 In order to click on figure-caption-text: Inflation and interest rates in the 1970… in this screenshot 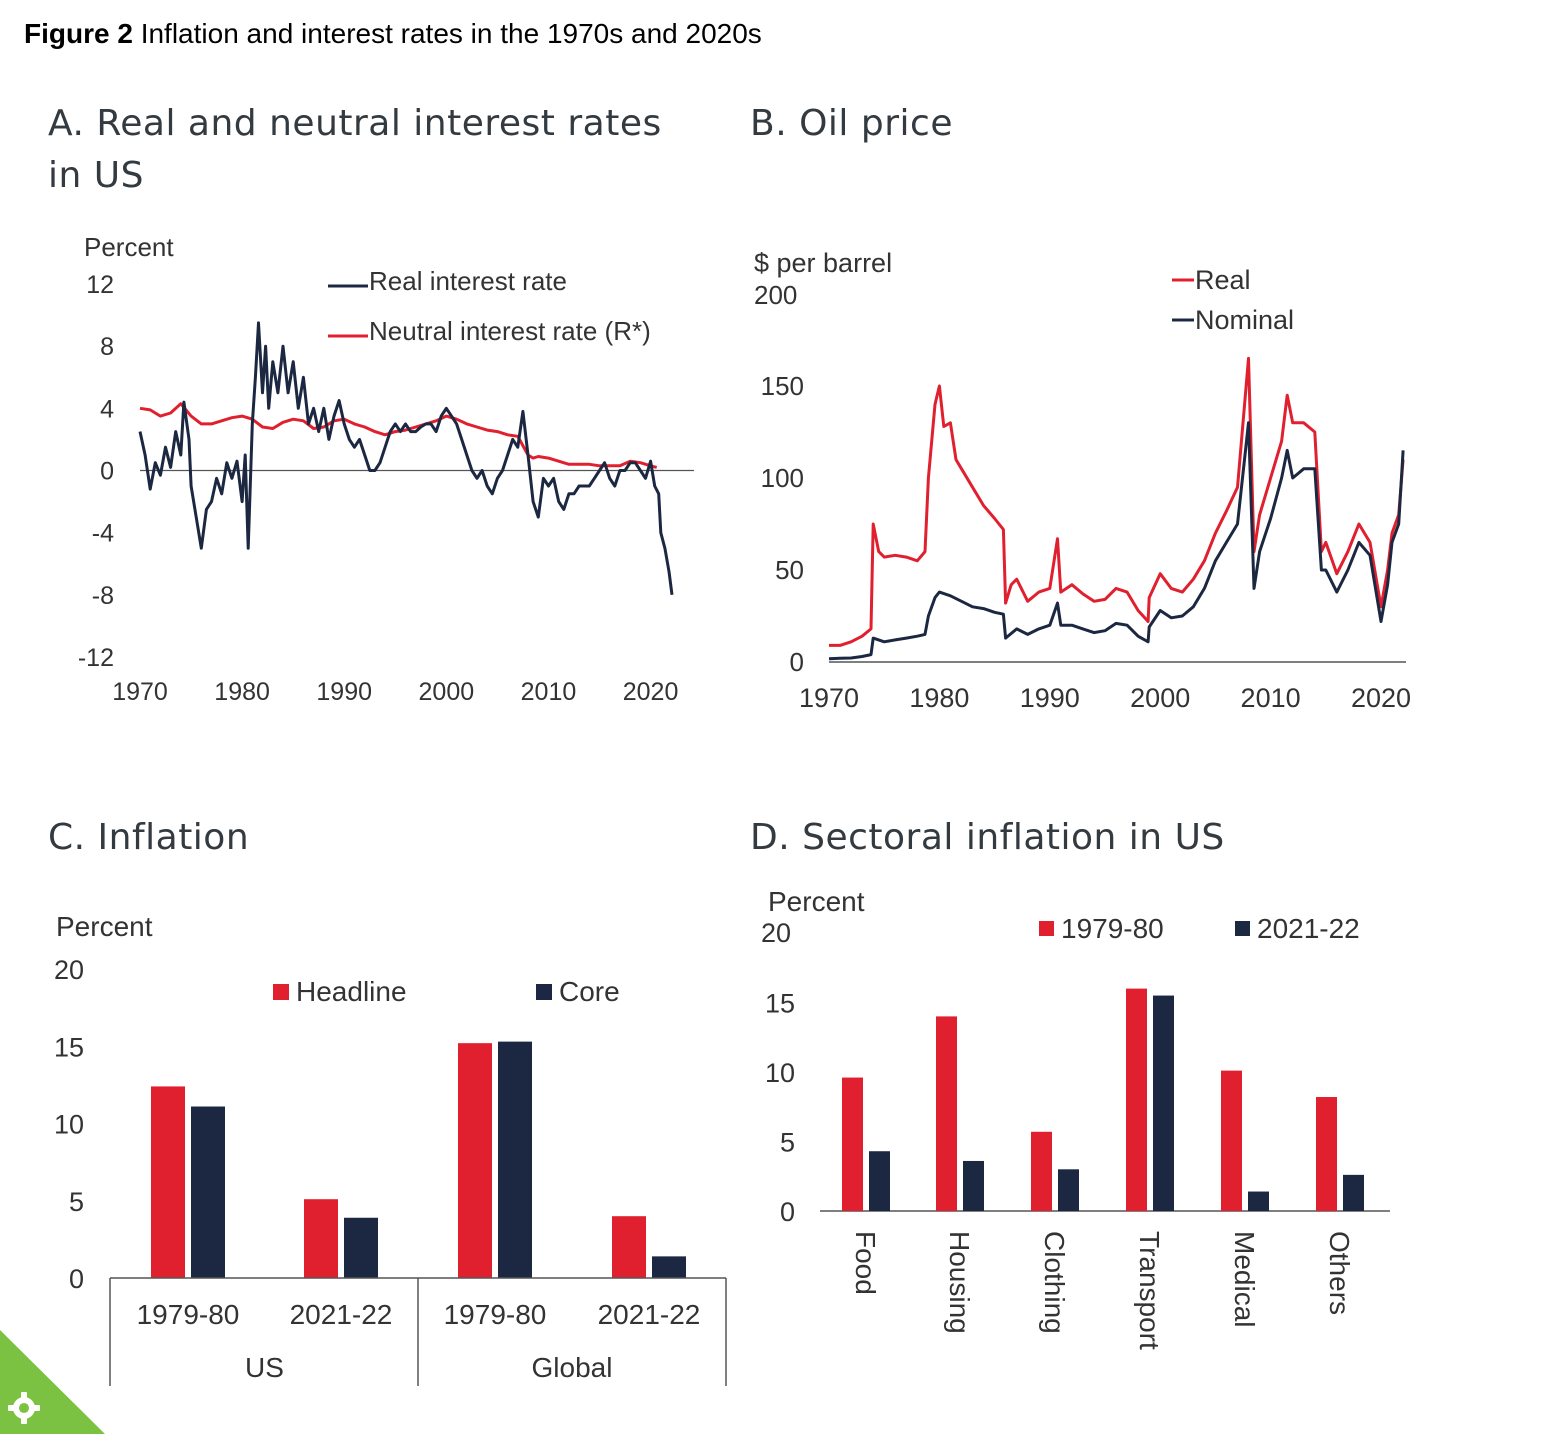, I will do `click(451, 33)`.